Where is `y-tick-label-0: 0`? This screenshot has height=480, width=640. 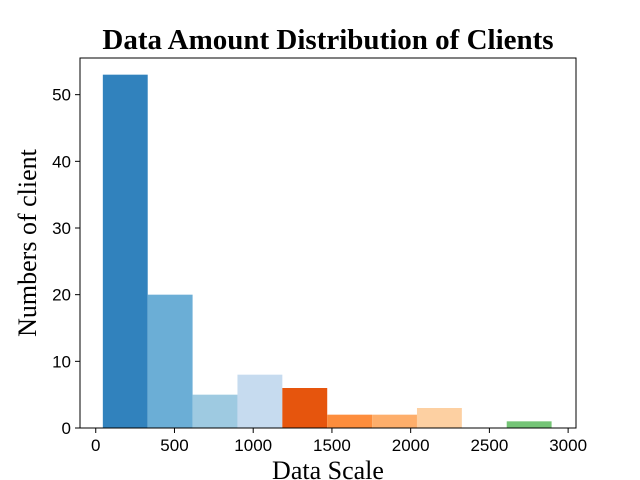 y-tick-label-0: 0 is located at coordinates (66, 428).